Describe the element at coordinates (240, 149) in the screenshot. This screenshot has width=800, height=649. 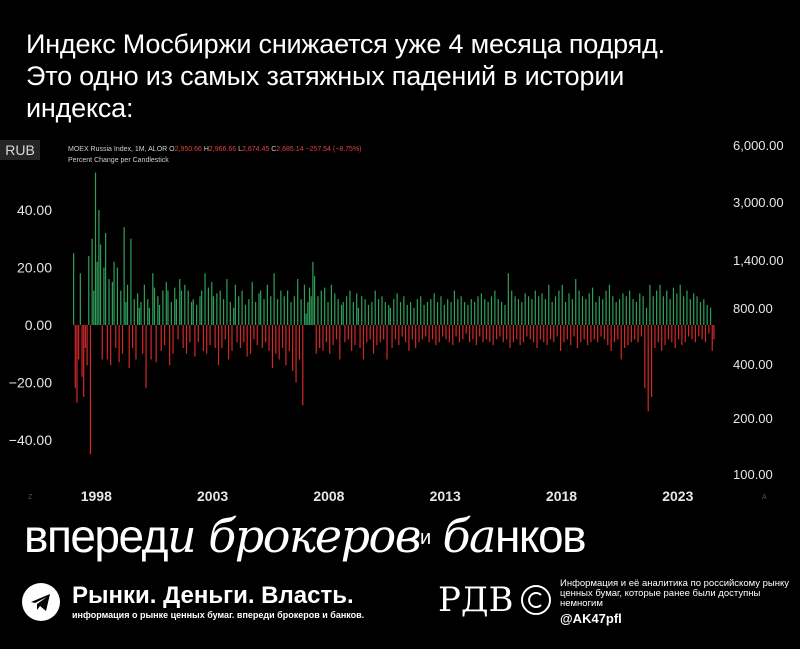
I see `legend-low-label: L` at that location.